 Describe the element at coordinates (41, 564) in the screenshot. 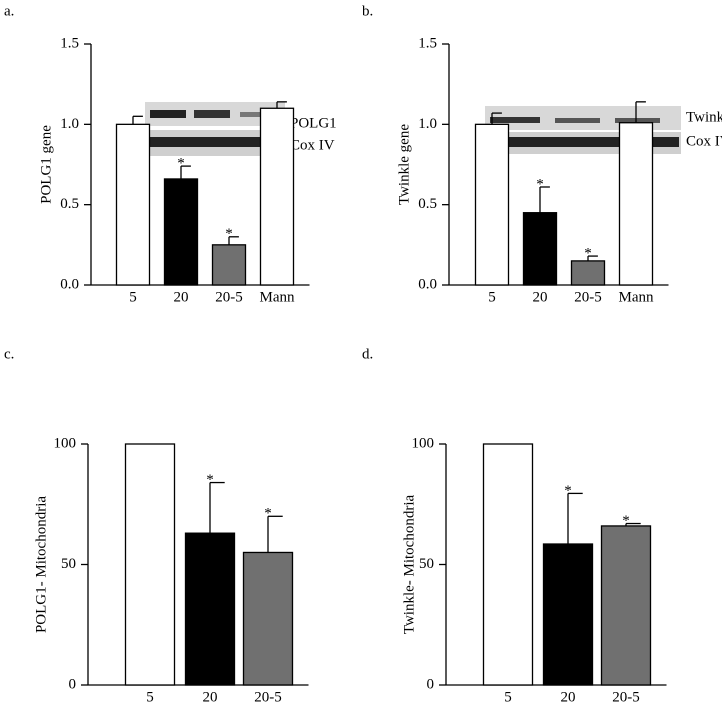

I see `y-axis-label: POLG1- Mitochondria` at that location.